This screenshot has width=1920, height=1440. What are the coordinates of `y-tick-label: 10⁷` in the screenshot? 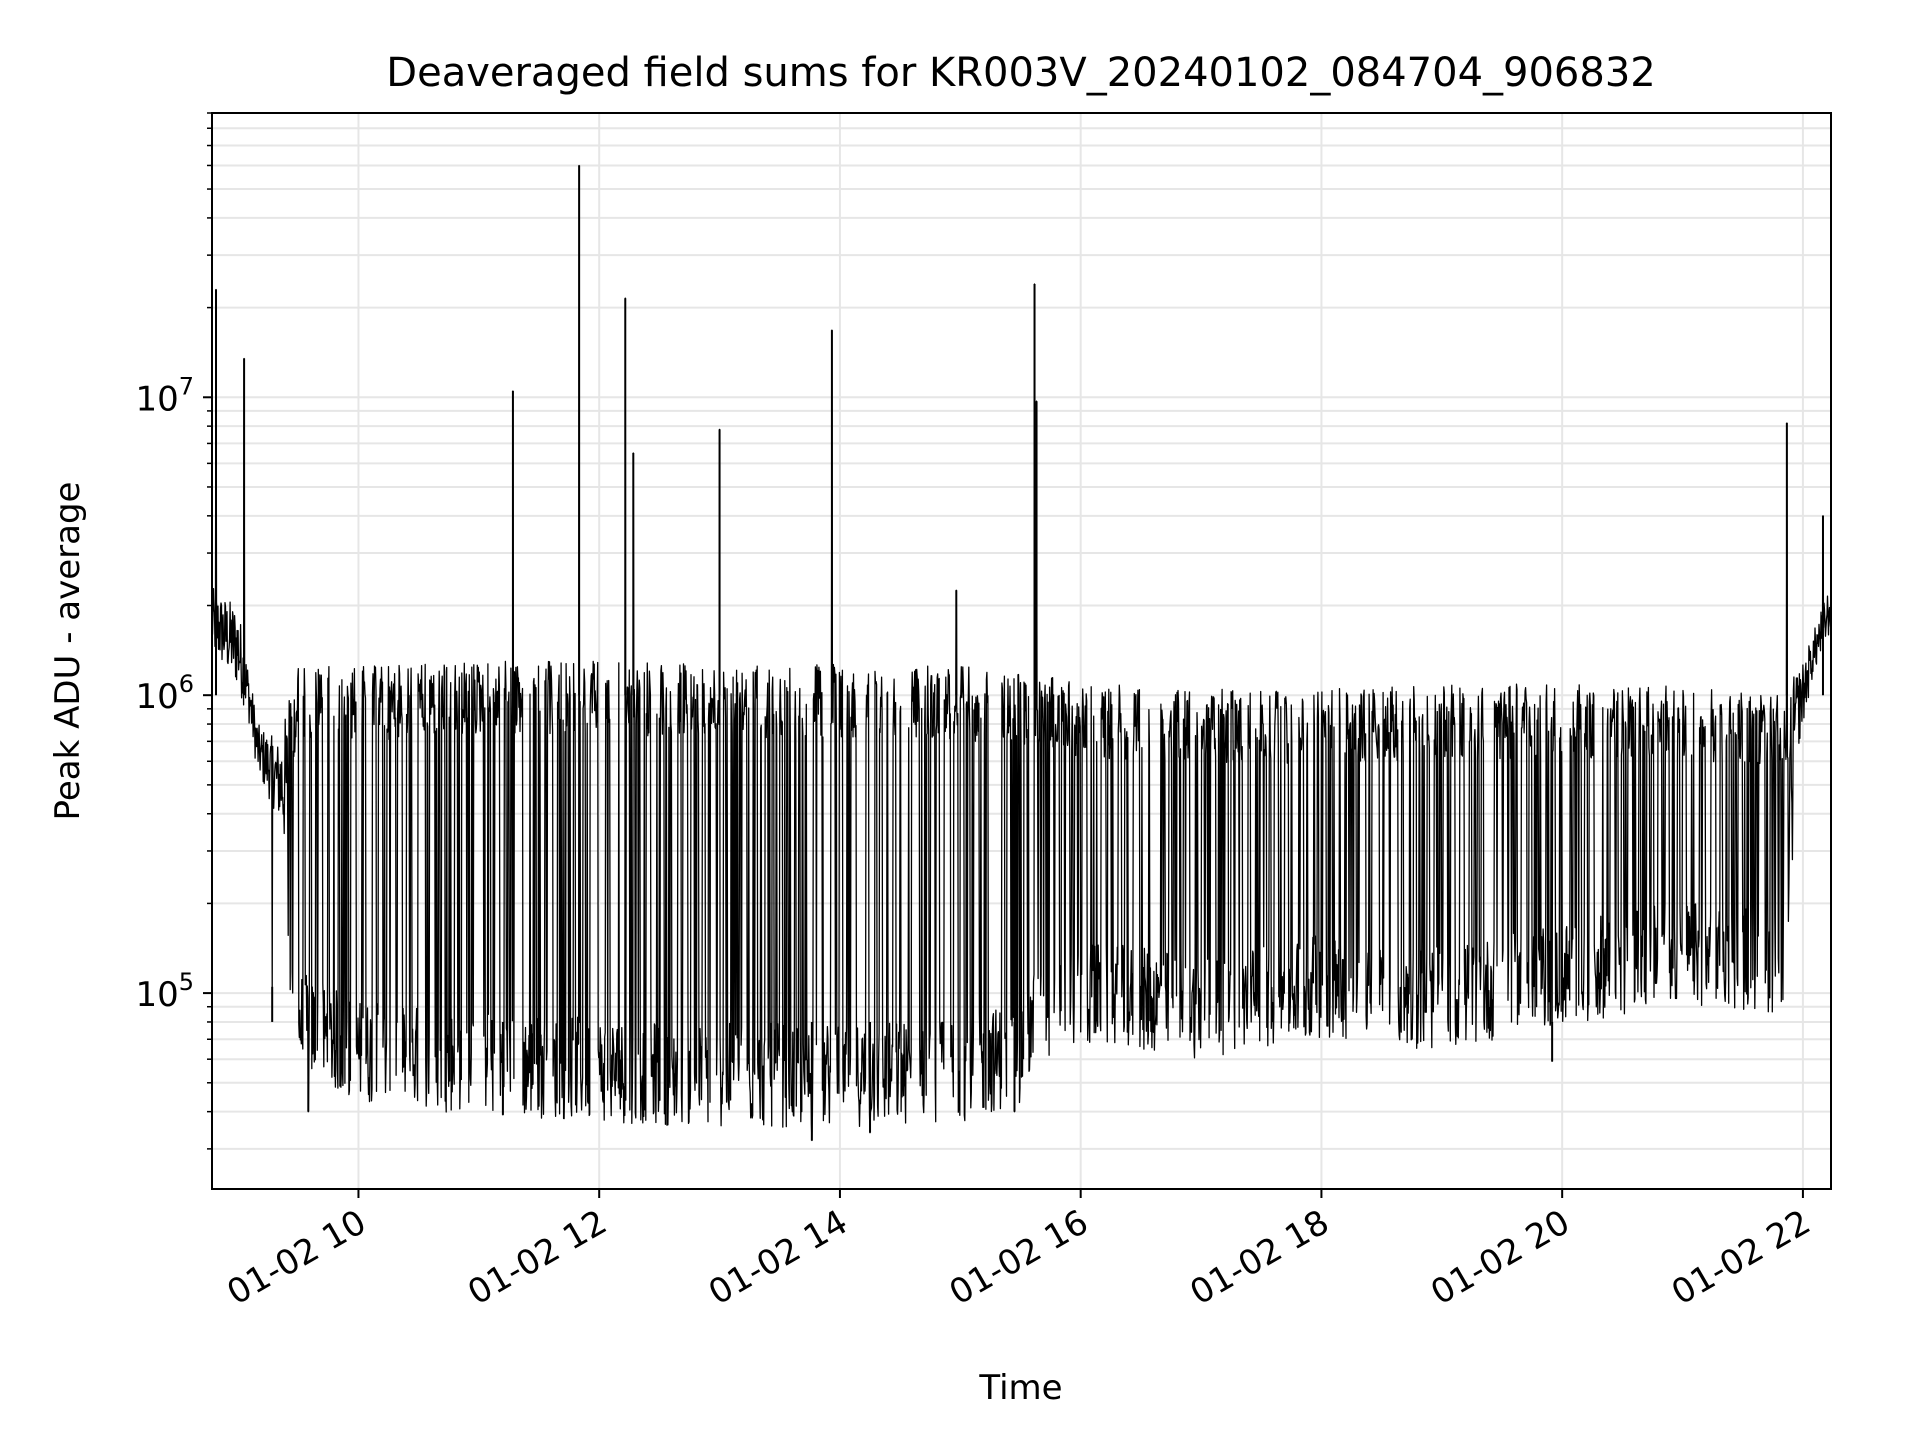 It's located at (164, 395).